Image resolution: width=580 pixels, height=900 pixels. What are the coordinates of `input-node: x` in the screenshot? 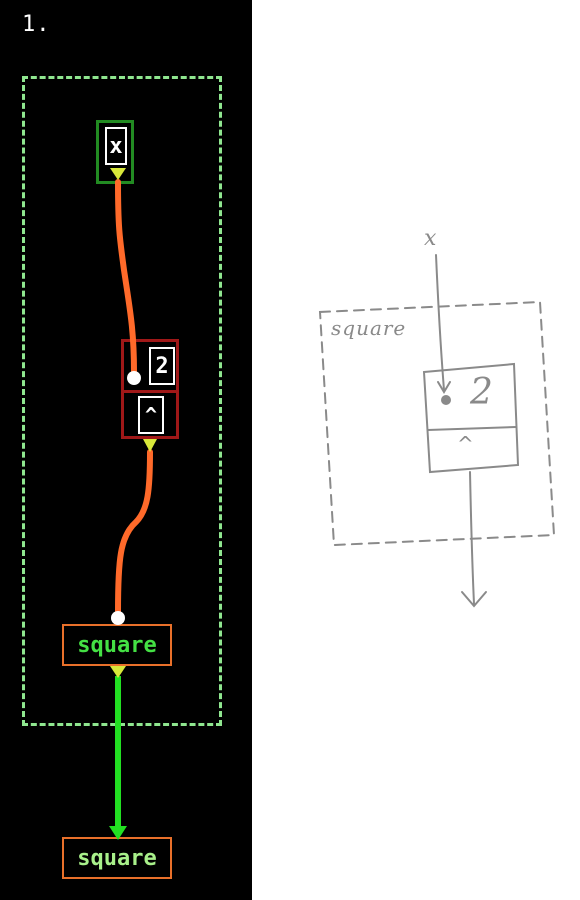 It's located at (115, 152).